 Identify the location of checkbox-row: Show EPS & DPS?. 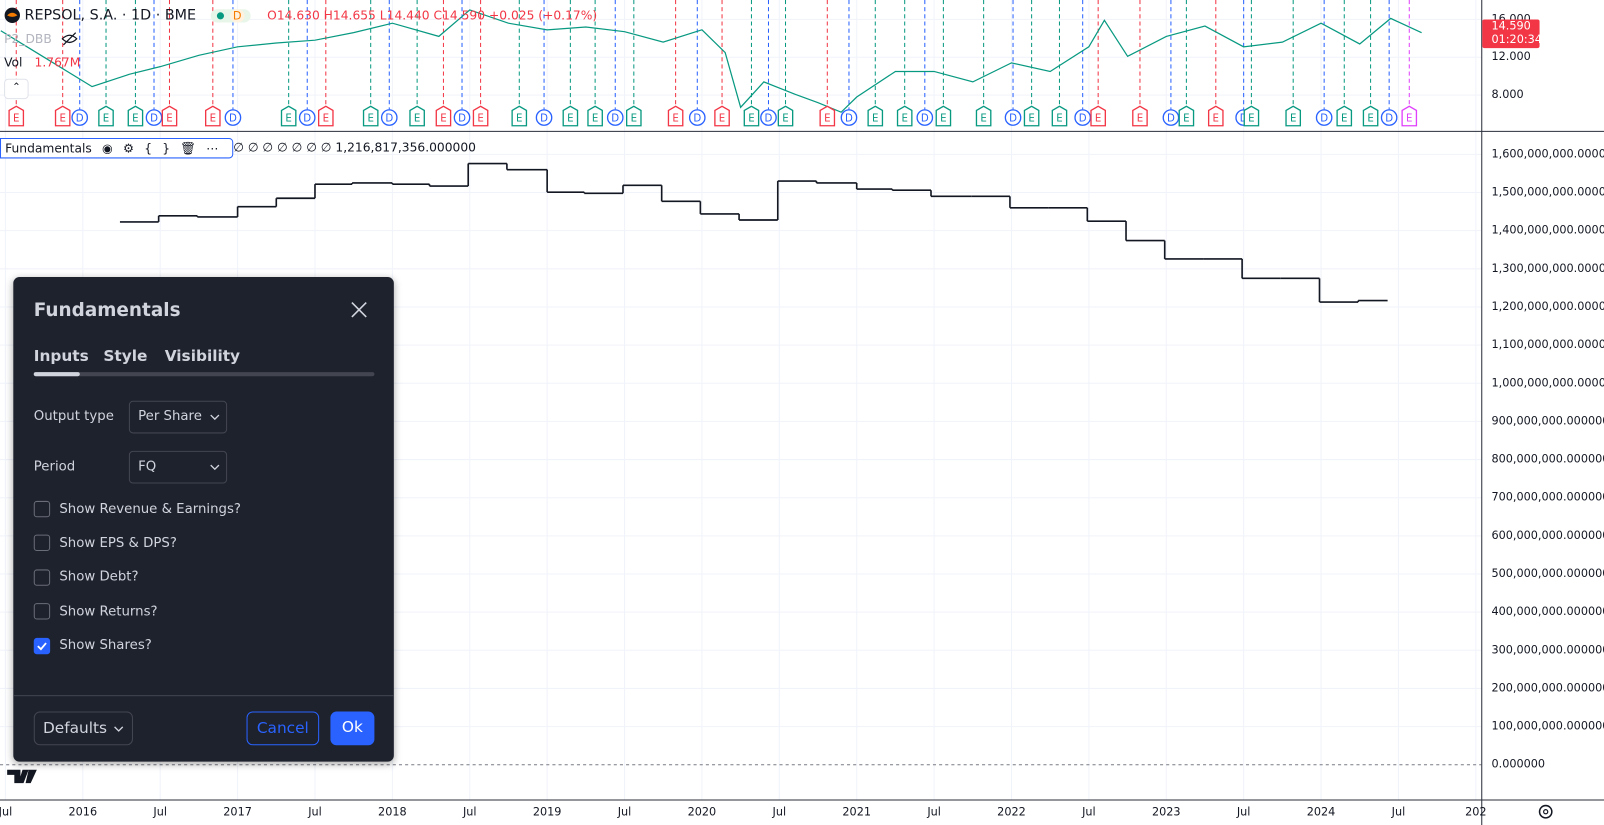
(105, 543).